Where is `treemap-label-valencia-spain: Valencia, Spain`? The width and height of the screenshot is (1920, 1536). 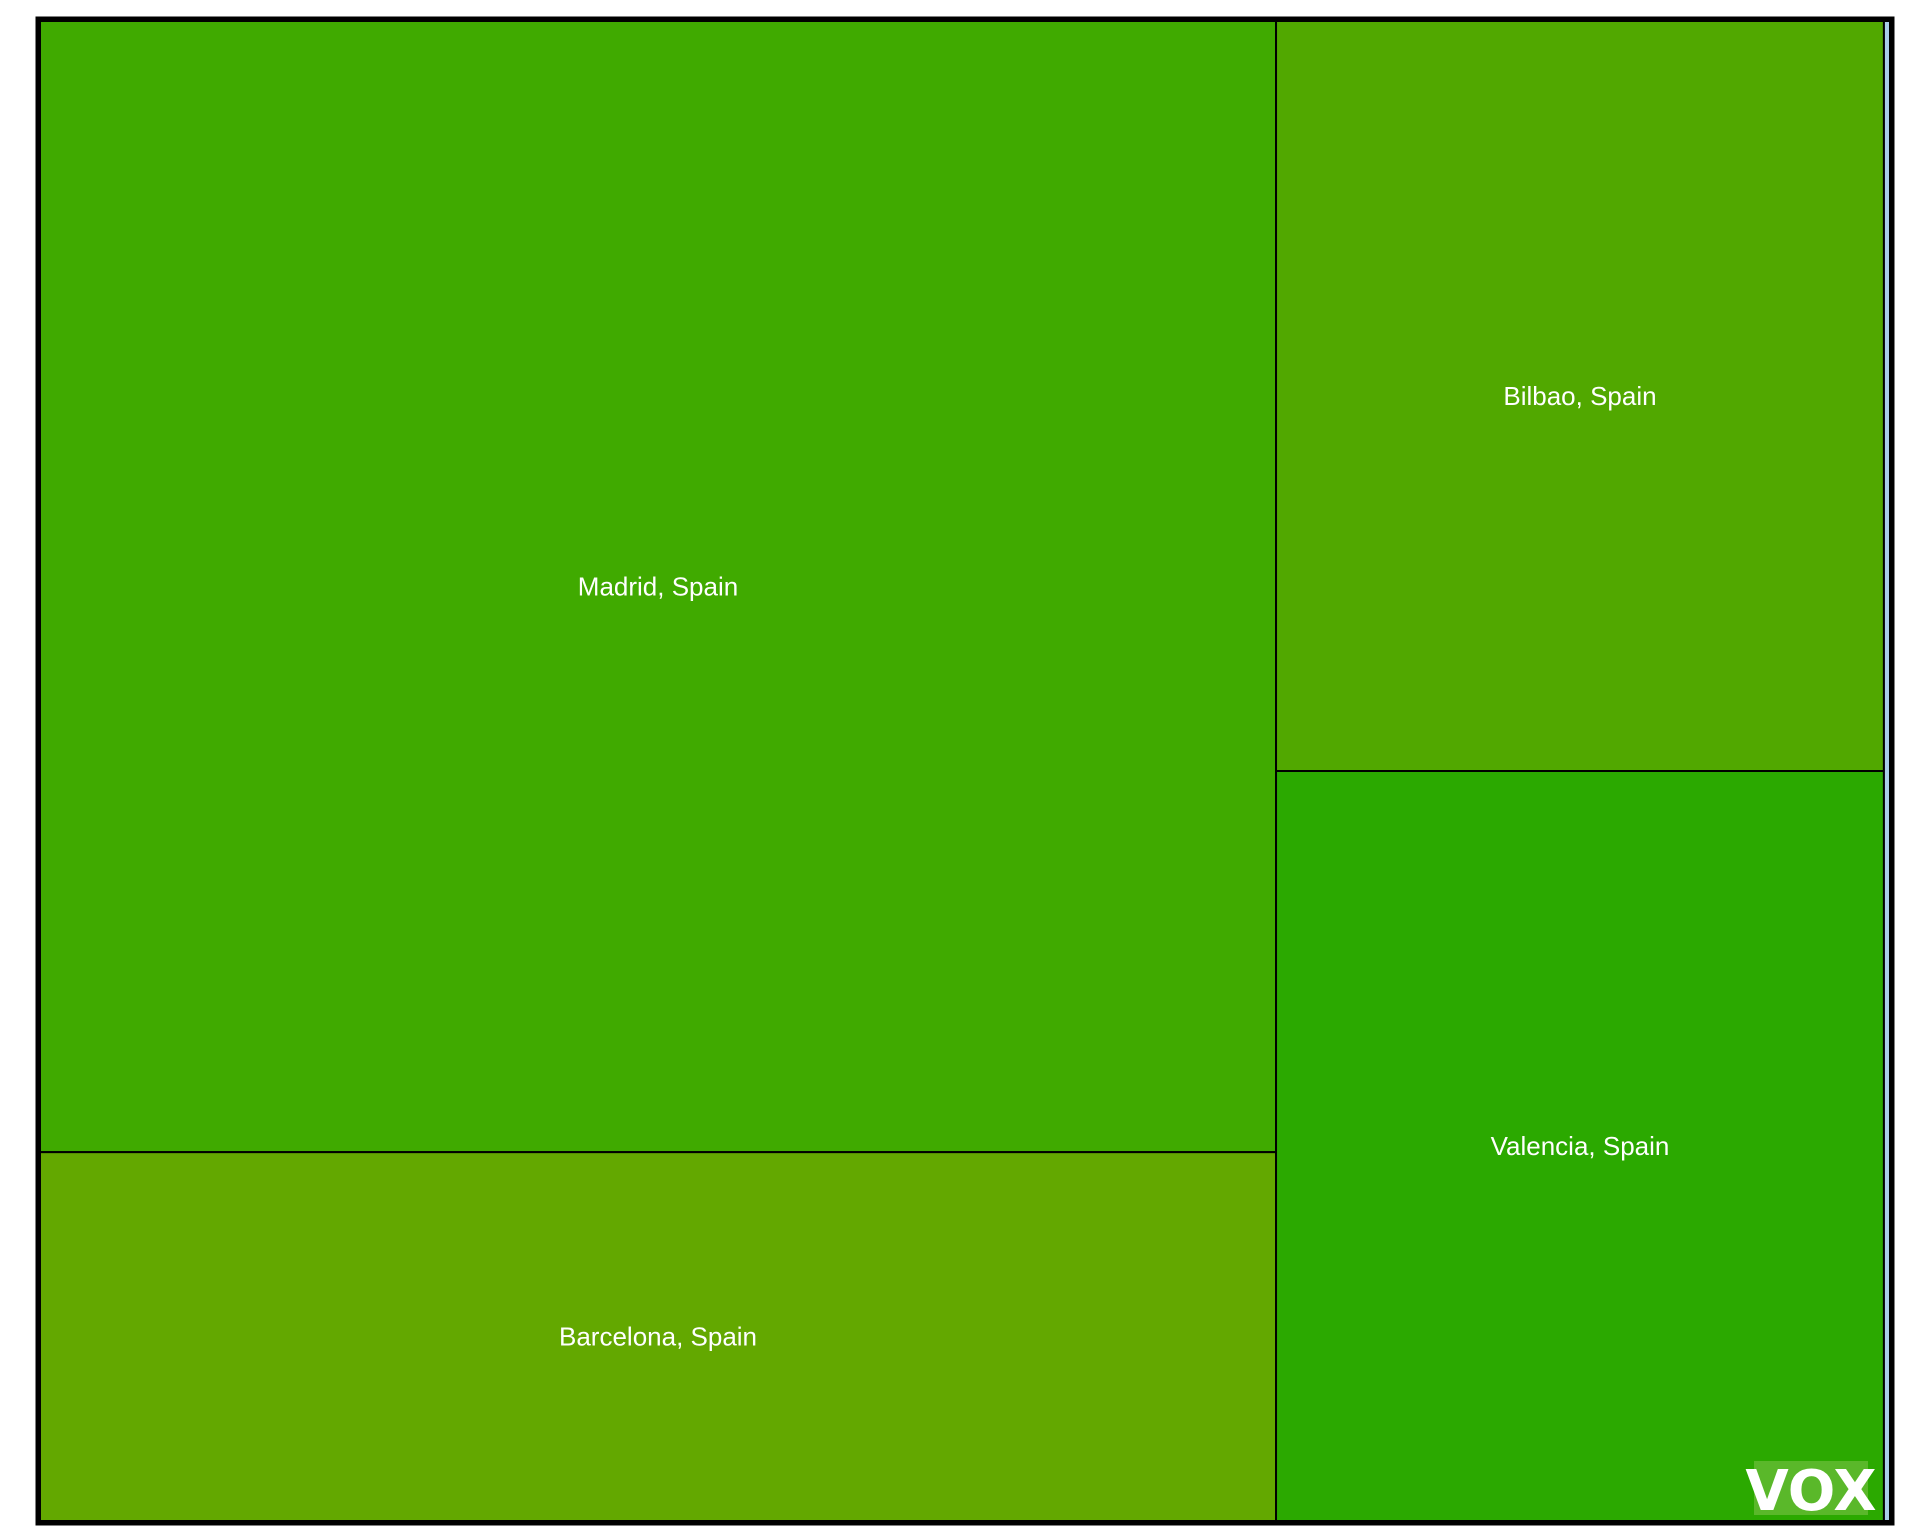 treemap-label-valencia-spain: Valencia, Spain is located at coordinates (1580, 1146).